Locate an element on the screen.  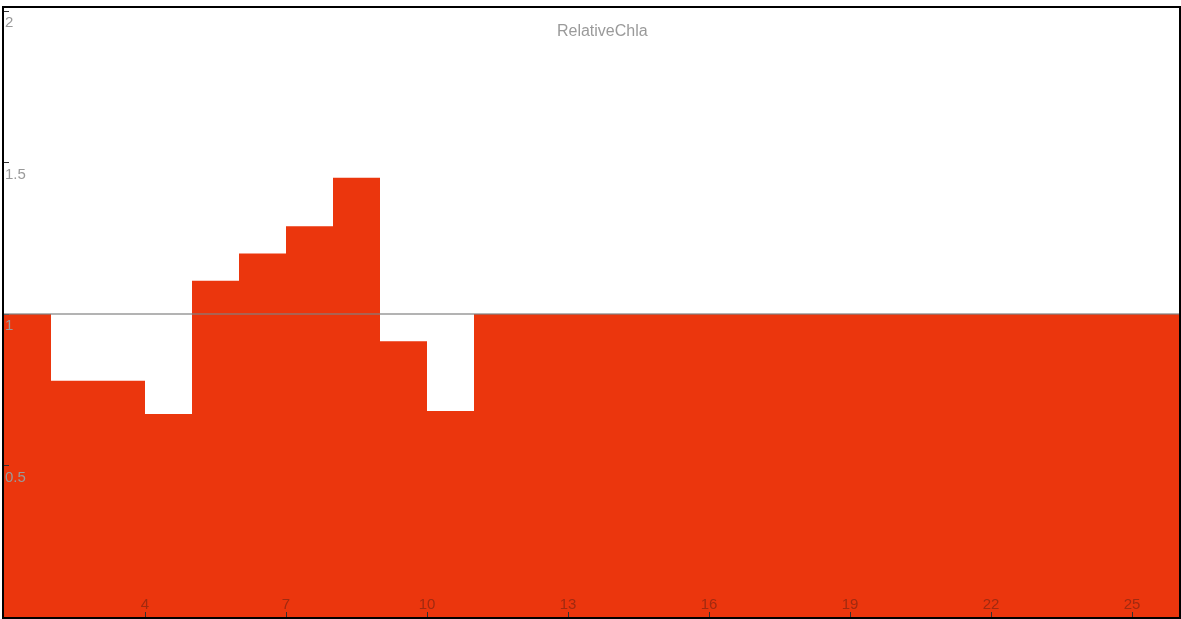
x-tick-label: 19 is located at coordinates (850, 603).